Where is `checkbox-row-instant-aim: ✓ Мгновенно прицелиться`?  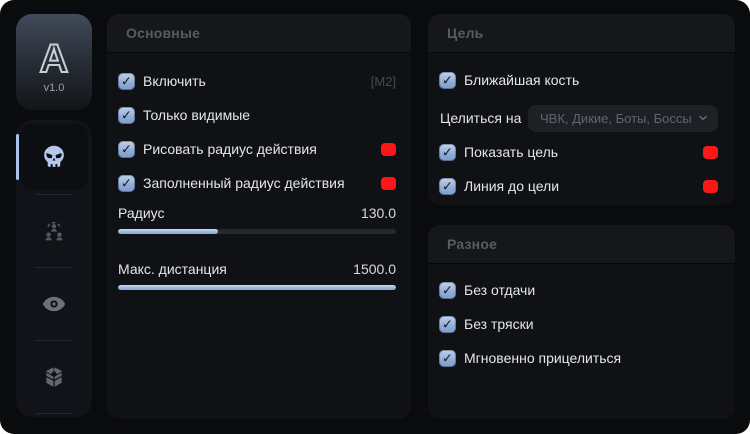
checkbox-row-instant-aim: ✓ Мгновенно прицелиться is located at coordinates (578, 358).